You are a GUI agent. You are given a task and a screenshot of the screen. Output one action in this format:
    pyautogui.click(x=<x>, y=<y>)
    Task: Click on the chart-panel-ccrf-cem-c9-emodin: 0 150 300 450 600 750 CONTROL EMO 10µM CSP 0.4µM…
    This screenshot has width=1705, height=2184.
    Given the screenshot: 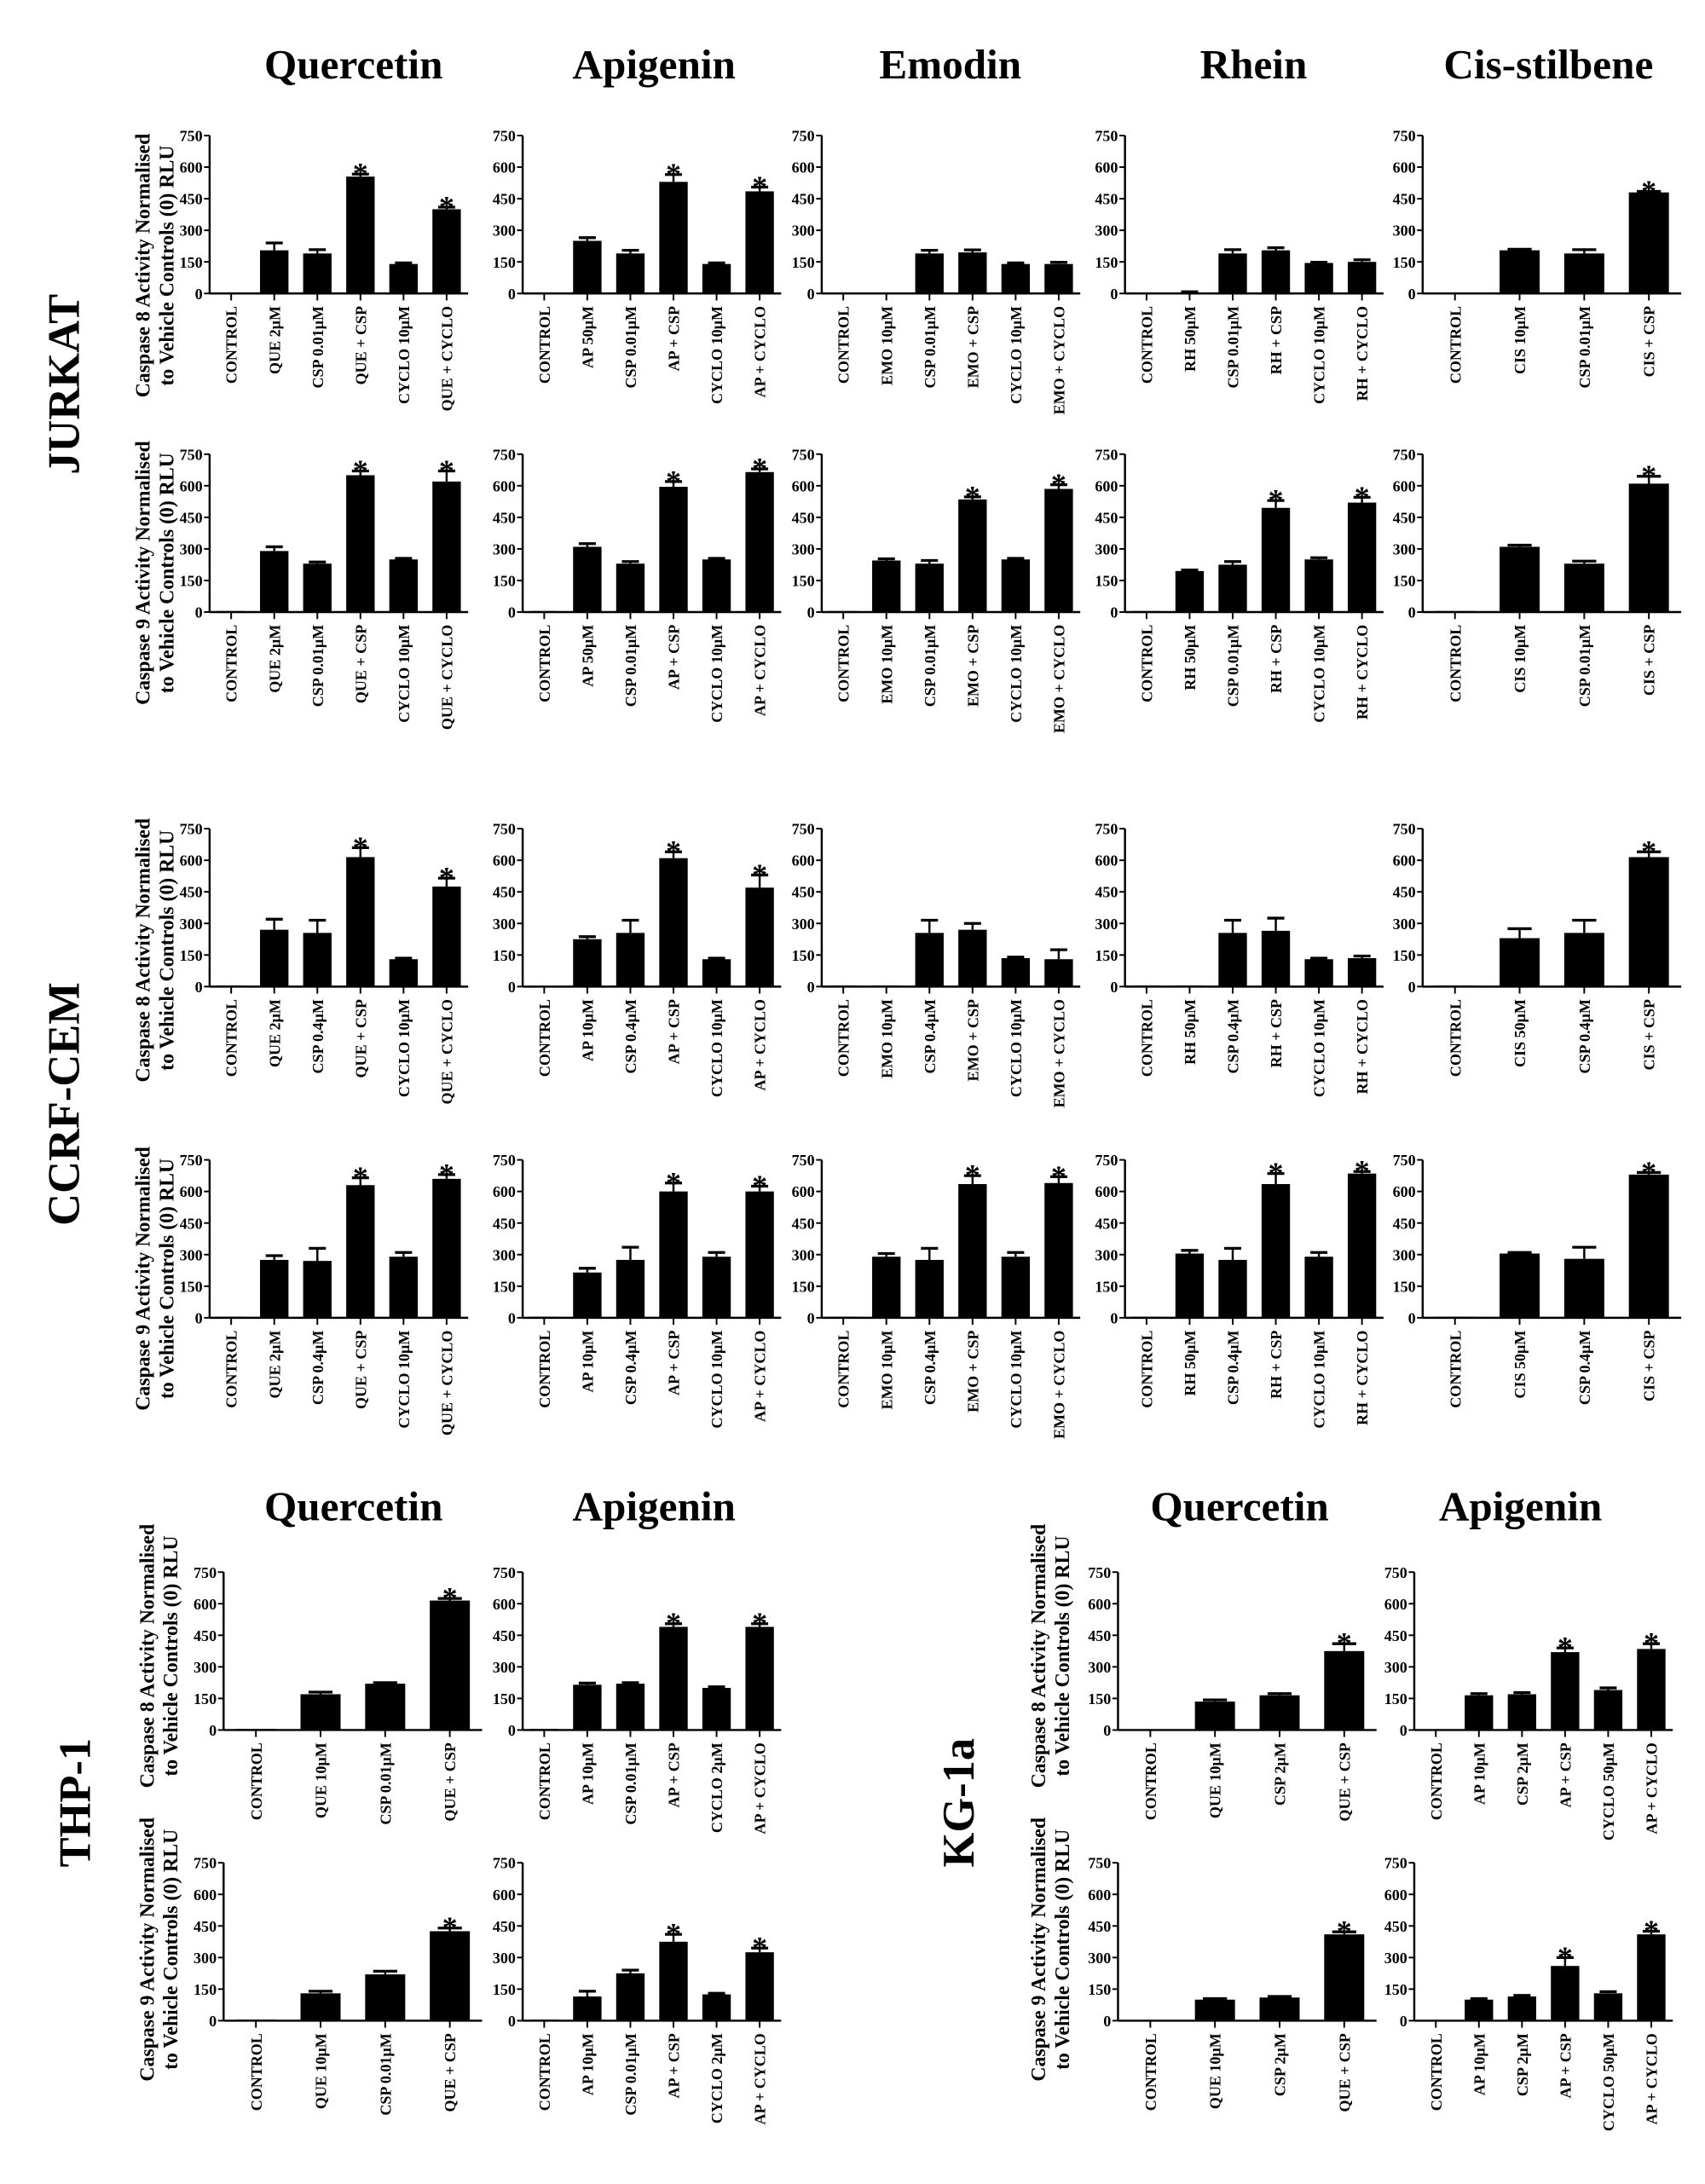 What is the action you would take?
    pyautogui.click(x=936, y=1295)
    